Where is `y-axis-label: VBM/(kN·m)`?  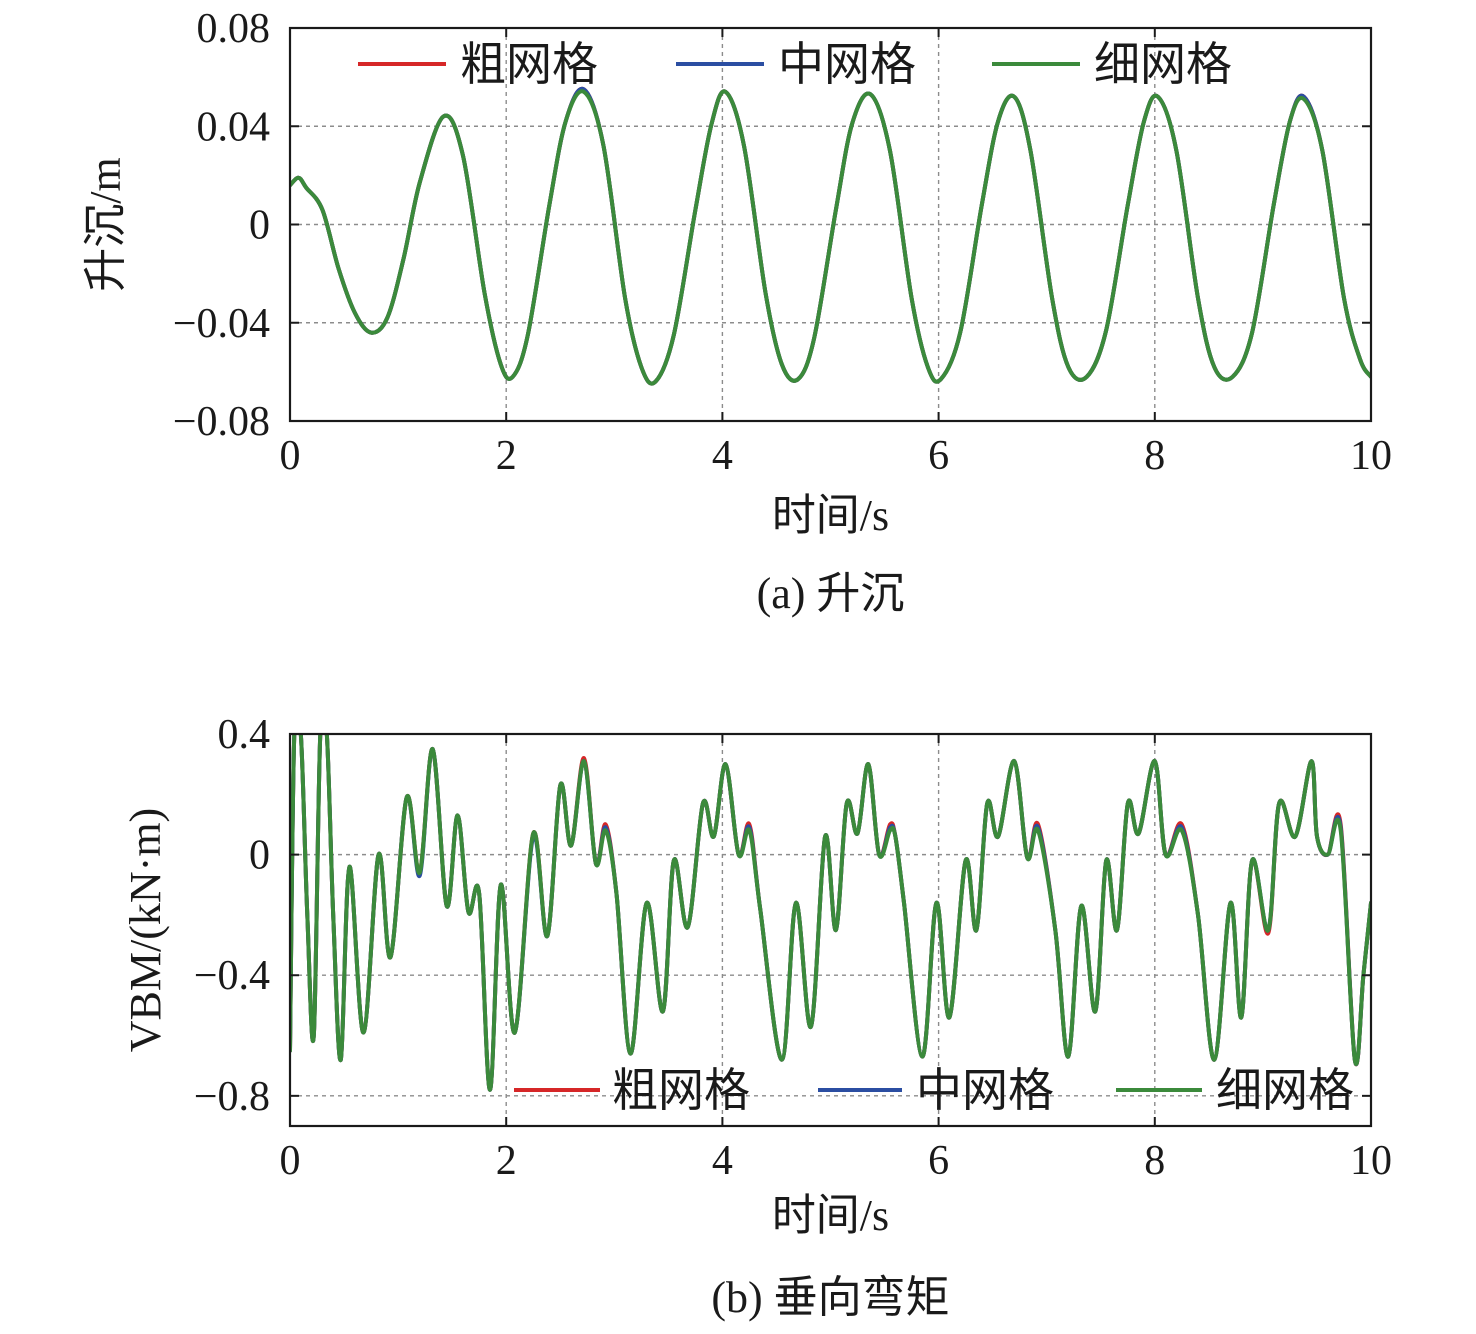
y-axis-label: VBM/(kN·m) is located at coordinates (145, 930).